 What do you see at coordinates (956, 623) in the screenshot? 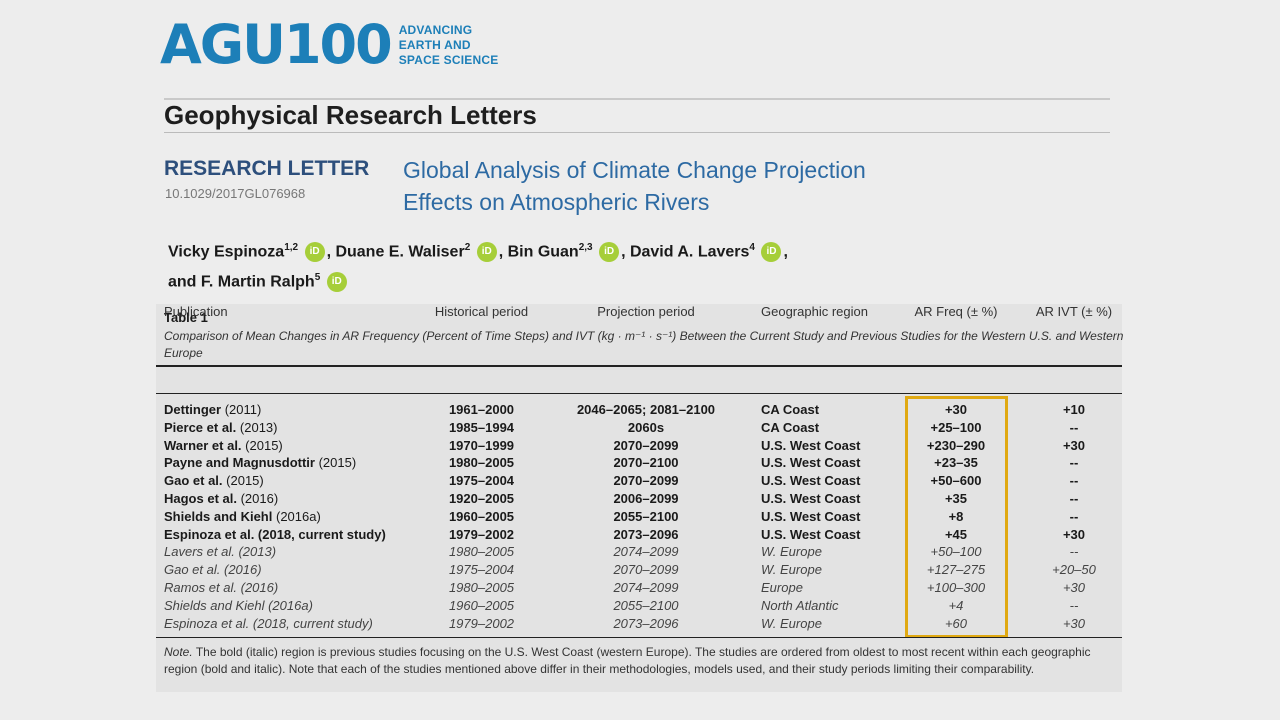
I see `cell-ar-freq: +60` at bounding box center [956, 623].